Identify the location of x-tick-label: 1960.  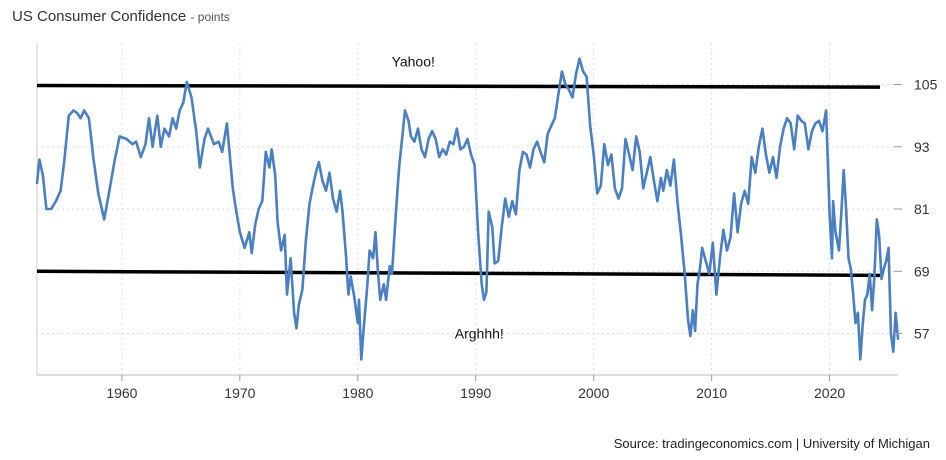
(121, 393).